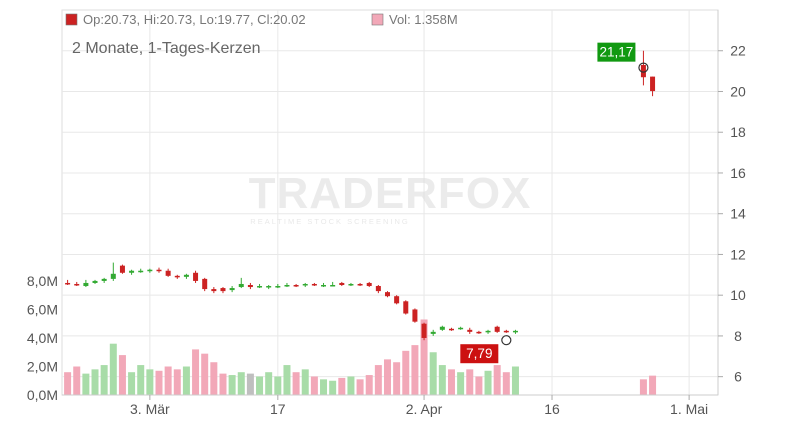 Image resolution: width=800 pixels, height=425 pixels. Describe the element at coordinates (738, 91) in the screenshot. I see `price-tick-label: 20` at that location.